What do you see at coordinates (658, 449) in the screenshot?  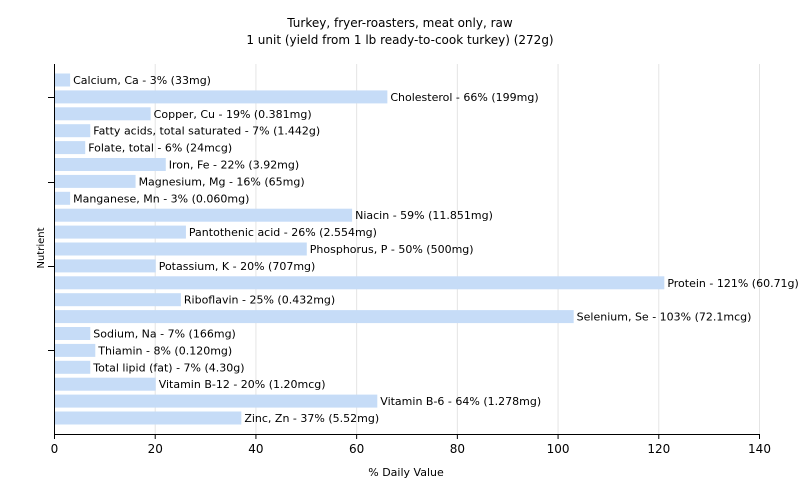 I see `x-tick-label: 120` at bounding box center [658, 449].